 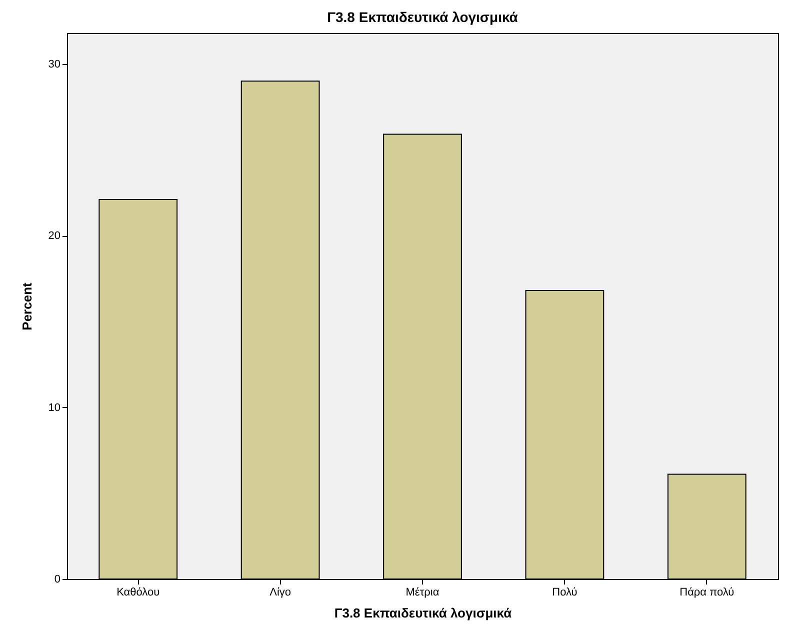 I want to click on y-tick-label: 20, so click(x=54, y=236).